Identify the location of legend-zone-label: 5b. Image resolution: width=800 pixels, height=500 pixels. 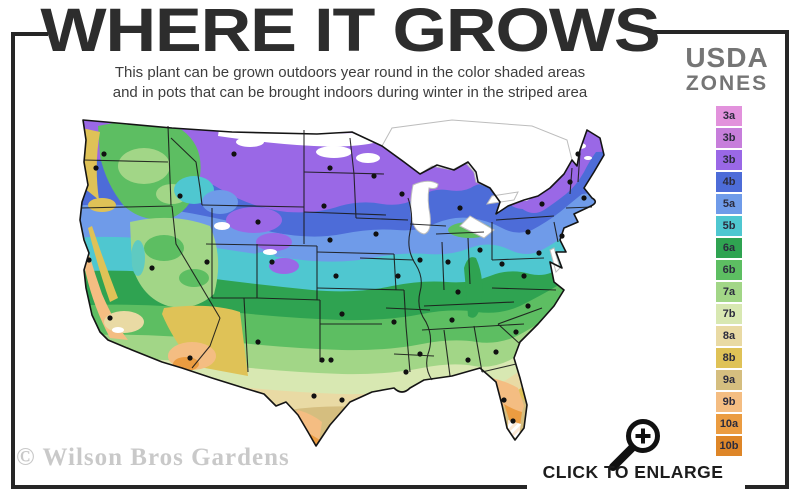
(729, 226).